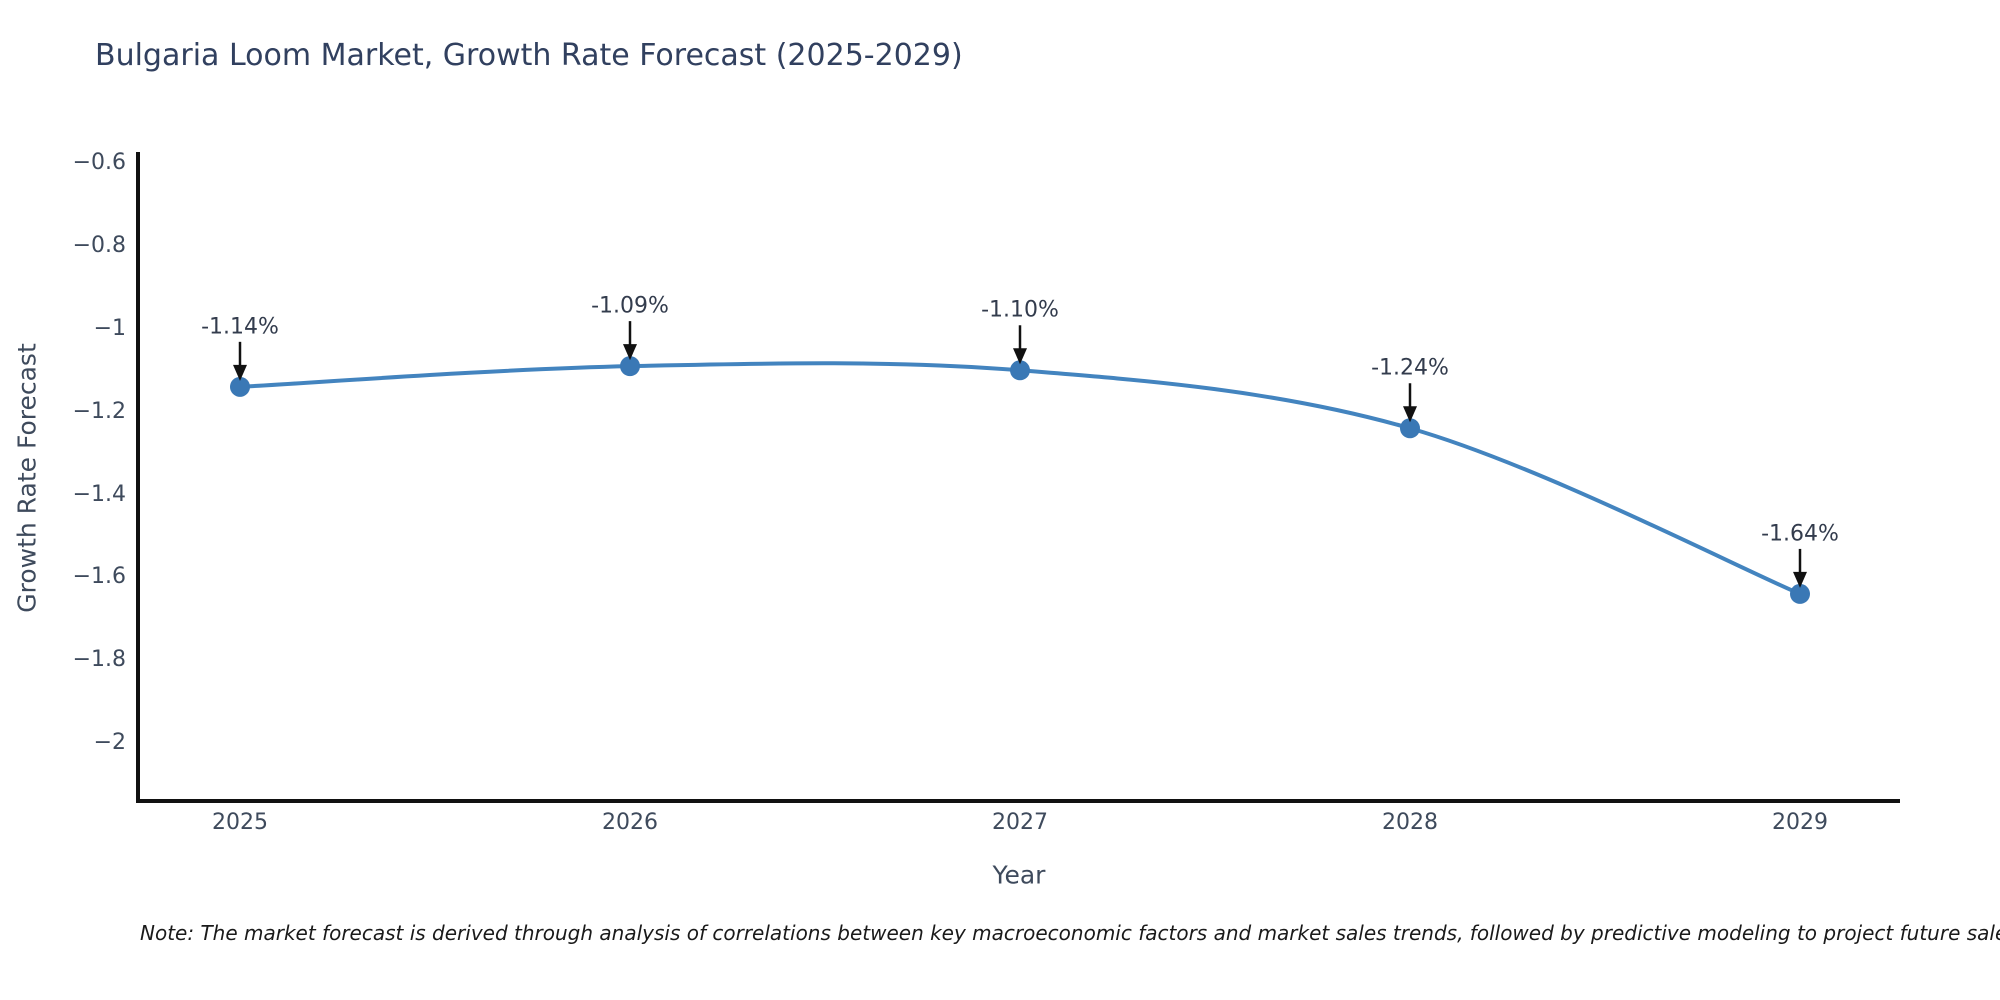  Describe the element at coordinates (1410, 368) in the screenshot. I see `point-value-label: -1.24%` at that location.